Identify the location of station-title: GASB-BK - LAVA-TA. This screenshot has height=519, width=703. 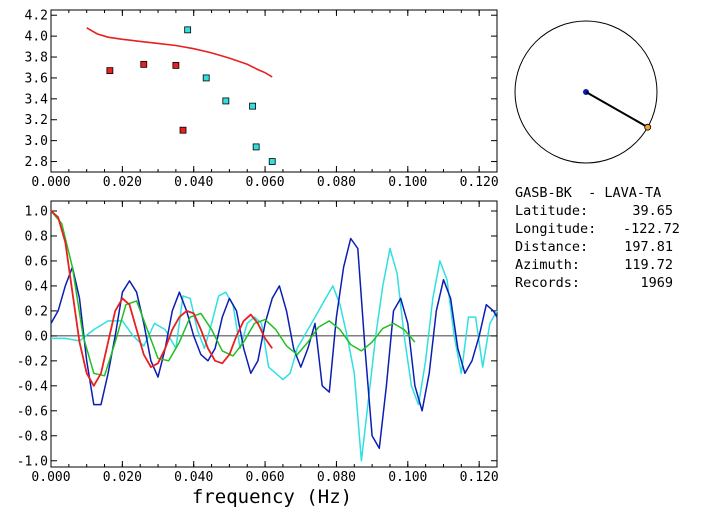
(588, 193).